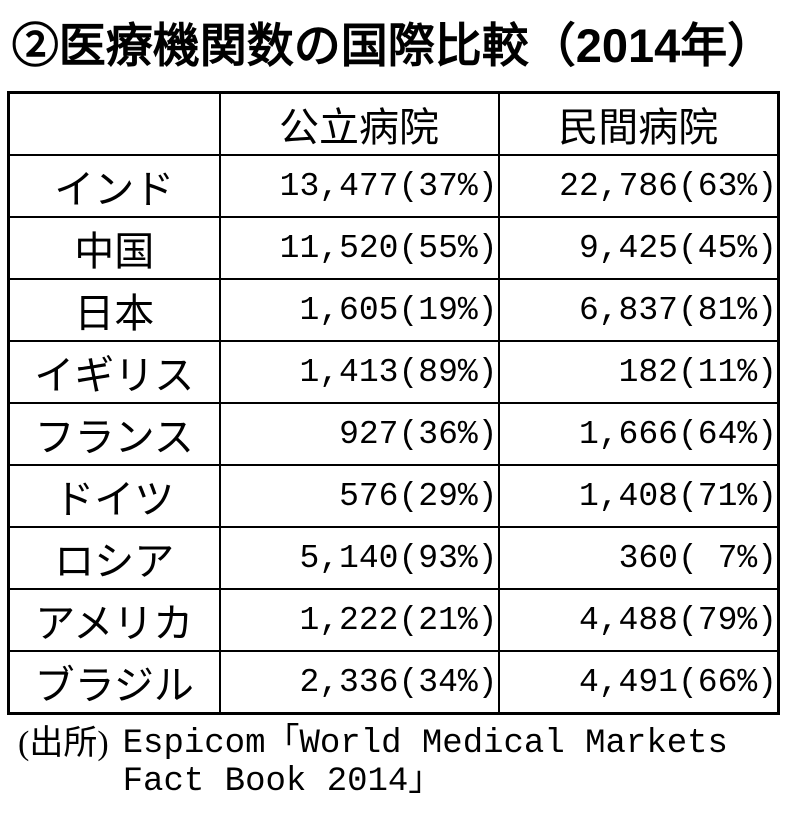 The image size is (786, 824). I want to click on table-row: ドイツ 576(29%) 1,408(71%), so click(393, 496).